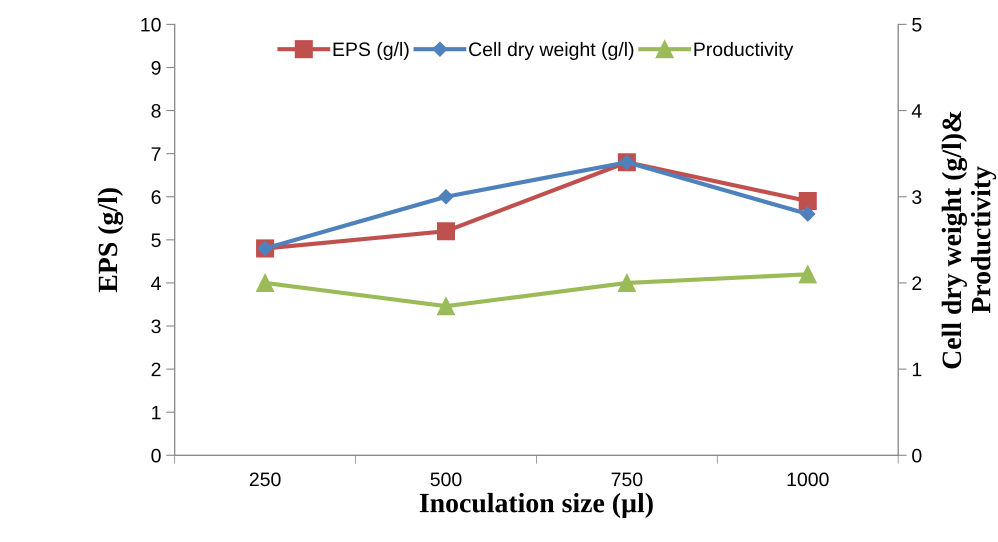 The width and height of the screenshot is (998, 542). What do you see at coordinates (446, 479) in the screenshot?
I see `x-tick-label: 500` at bounding box center [446, 479].